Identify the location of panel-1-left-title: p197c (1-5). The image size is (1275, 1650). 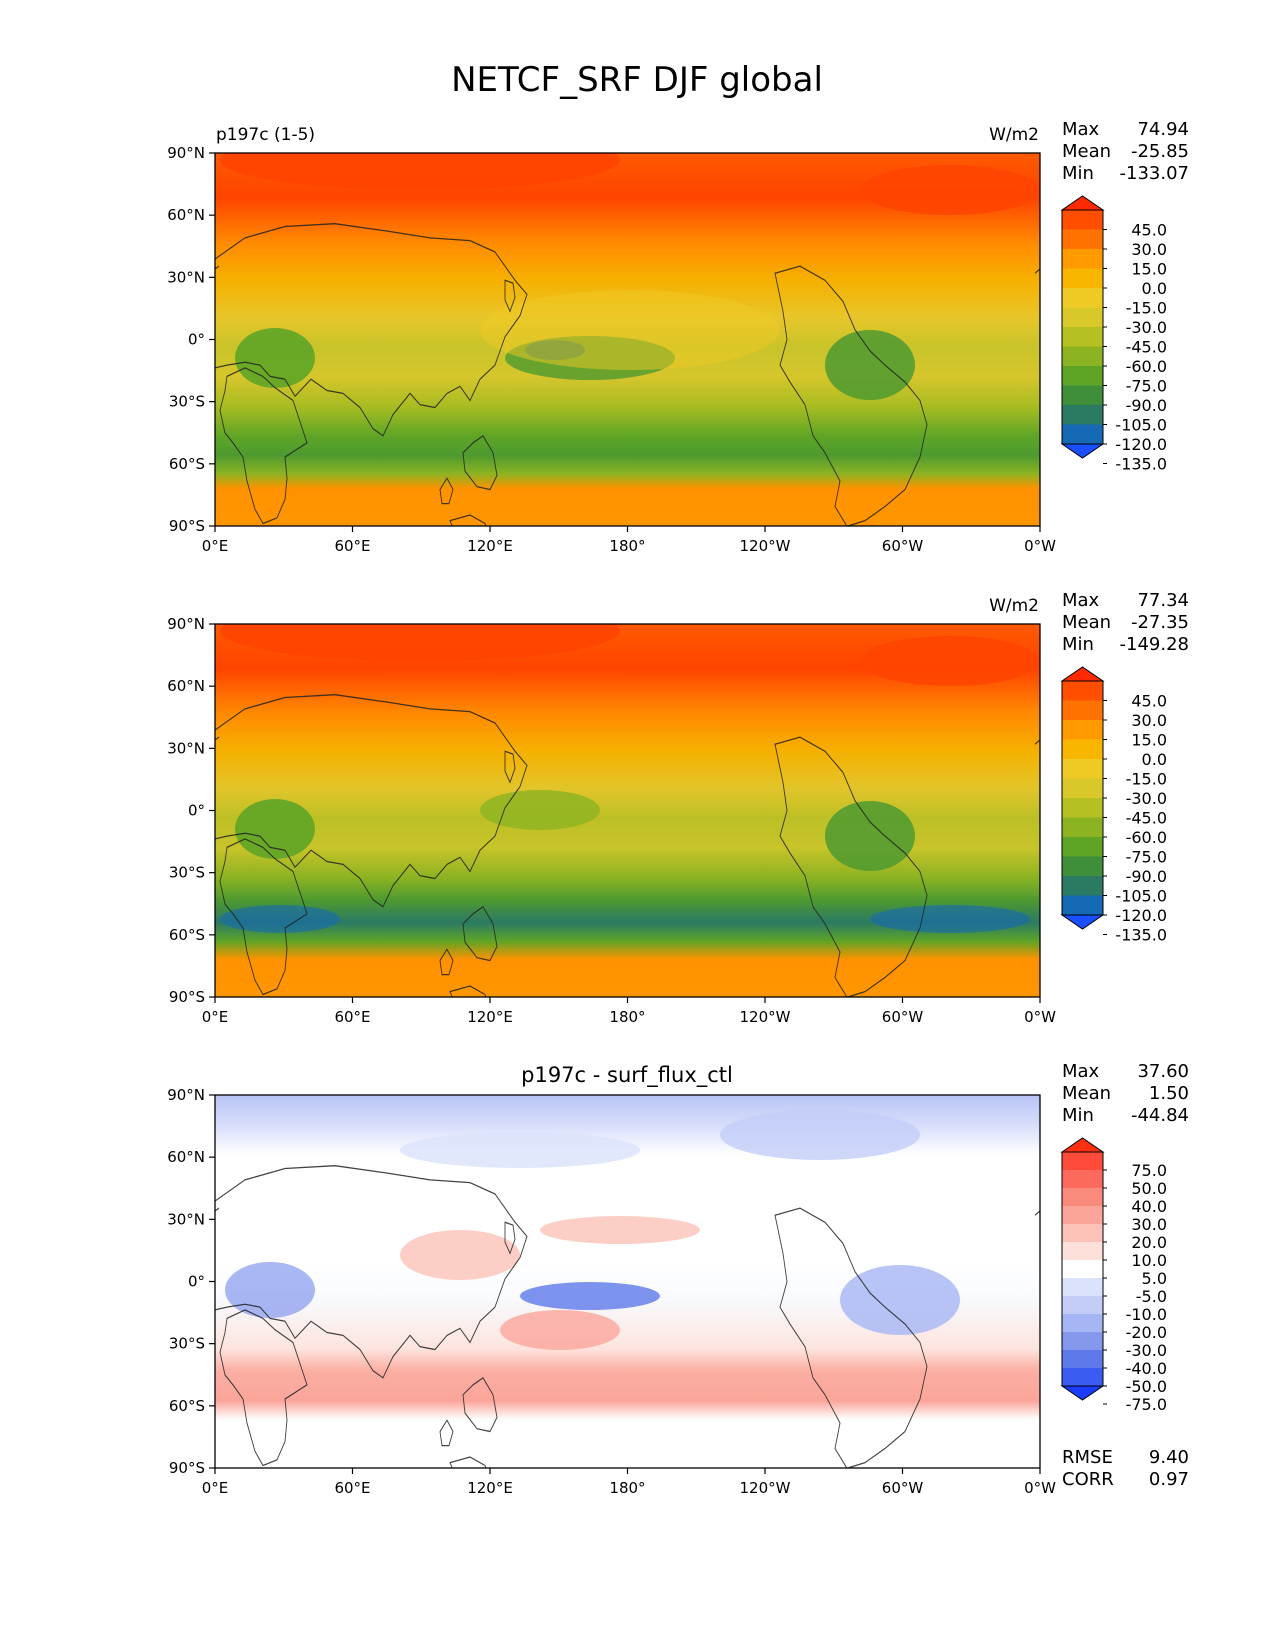
(265, 135).